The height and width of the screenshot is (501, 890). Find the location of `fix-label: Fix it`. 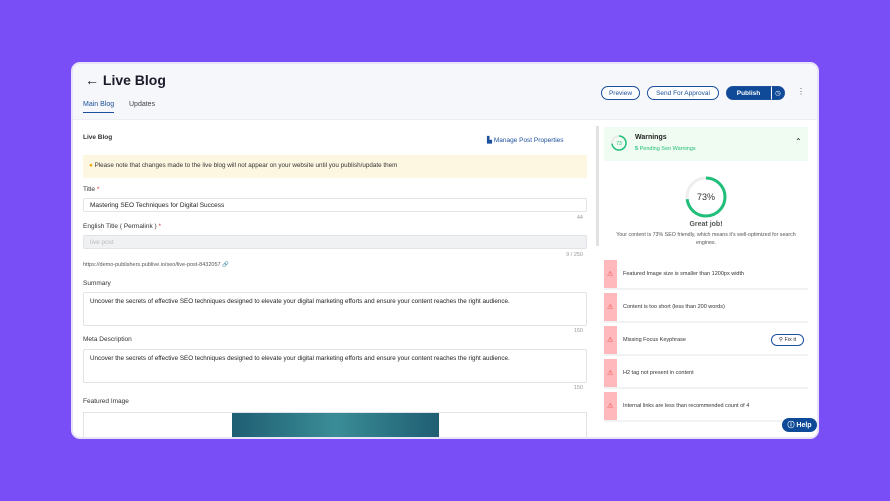

fix-label: Fix it is located at coordinates (790, 340).